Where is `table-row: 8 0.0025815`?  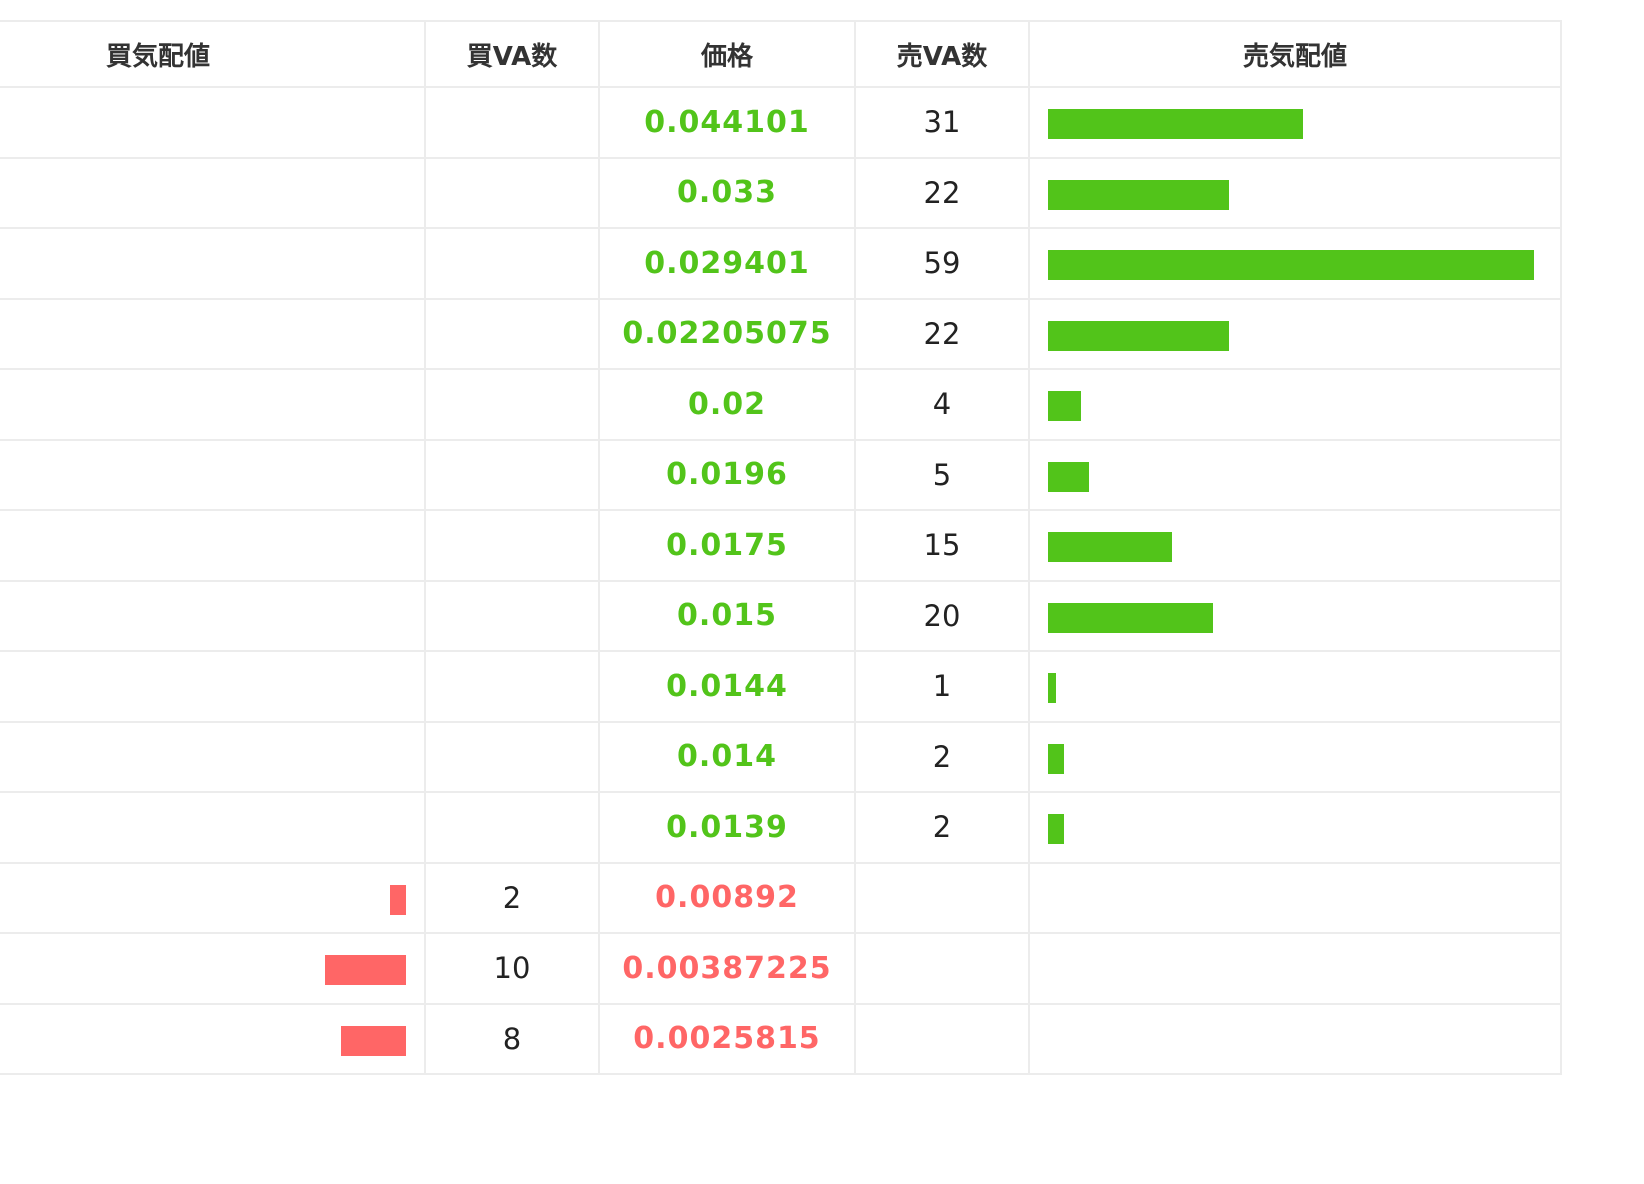
table-row: 8 0.0025815 is located at coordinates (781, 1038).